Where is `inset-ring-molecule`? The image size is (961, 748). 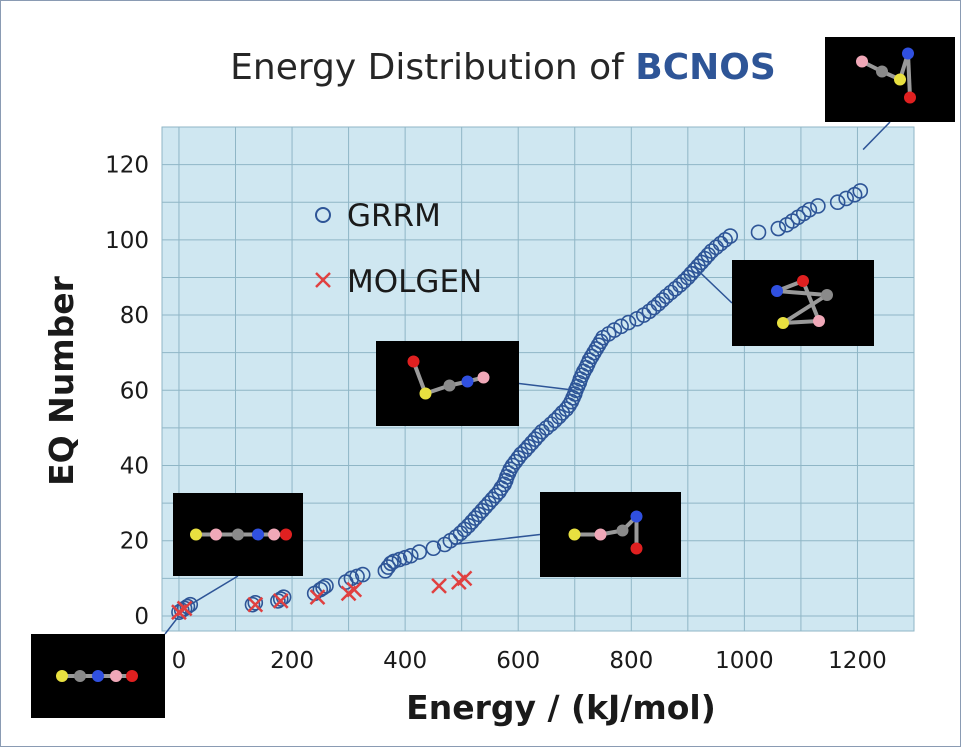 inset-ring-molecule is located at coordinates (803, 303).